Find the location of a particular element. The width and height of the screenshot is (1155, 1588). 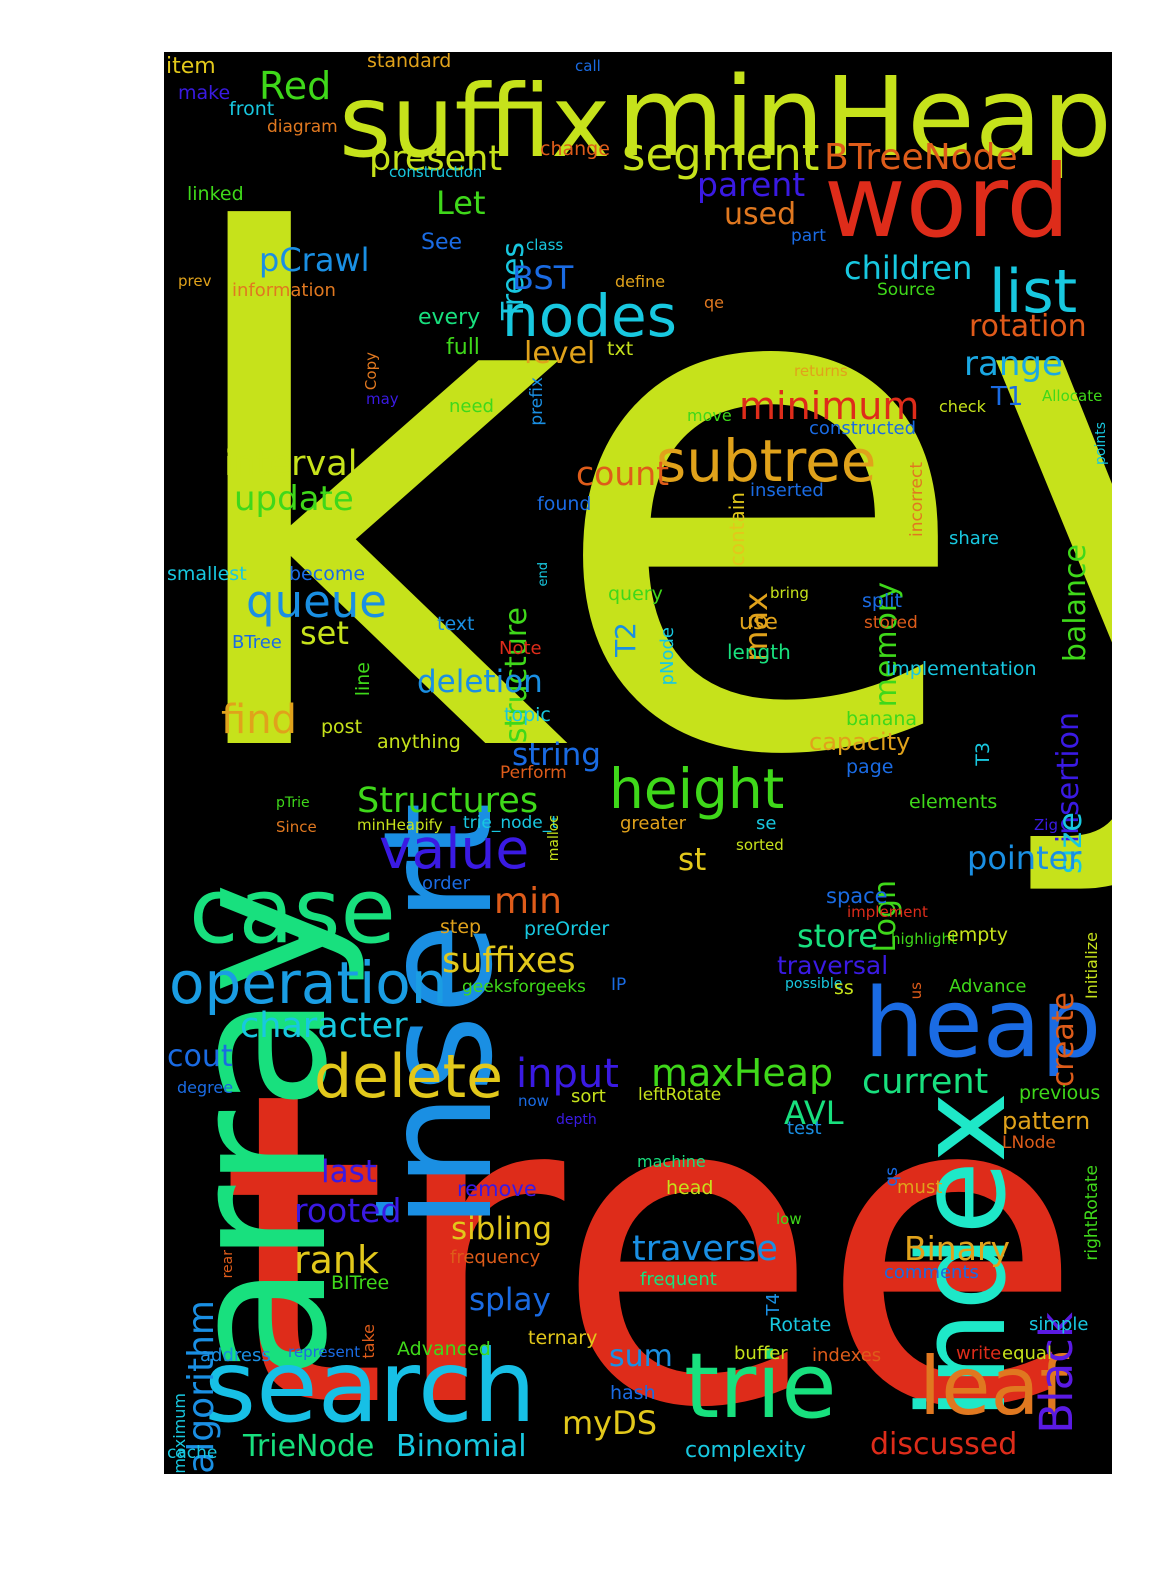

word-subtree: subtree is located at coordinates (766, 461).